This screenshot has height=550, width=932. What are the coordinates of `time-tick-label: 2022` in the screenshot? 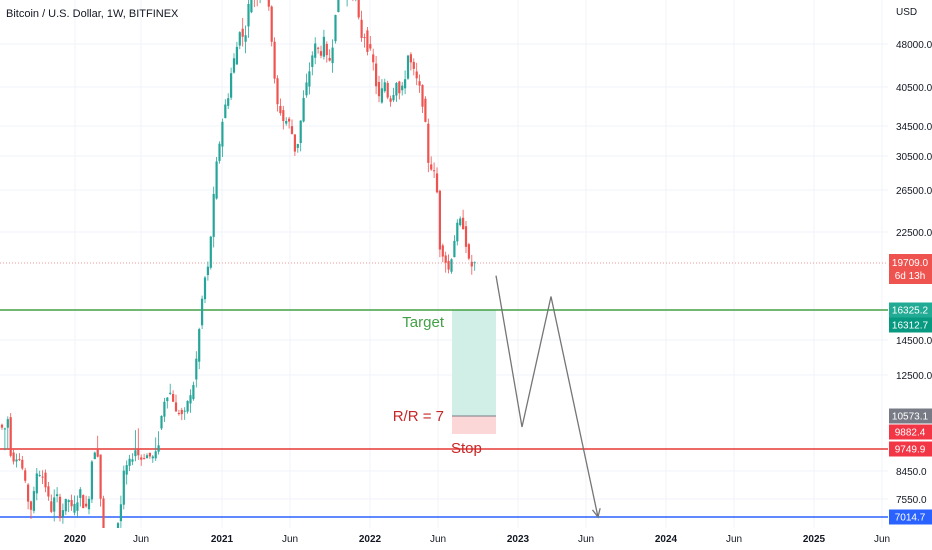 It's located at (370, 539).